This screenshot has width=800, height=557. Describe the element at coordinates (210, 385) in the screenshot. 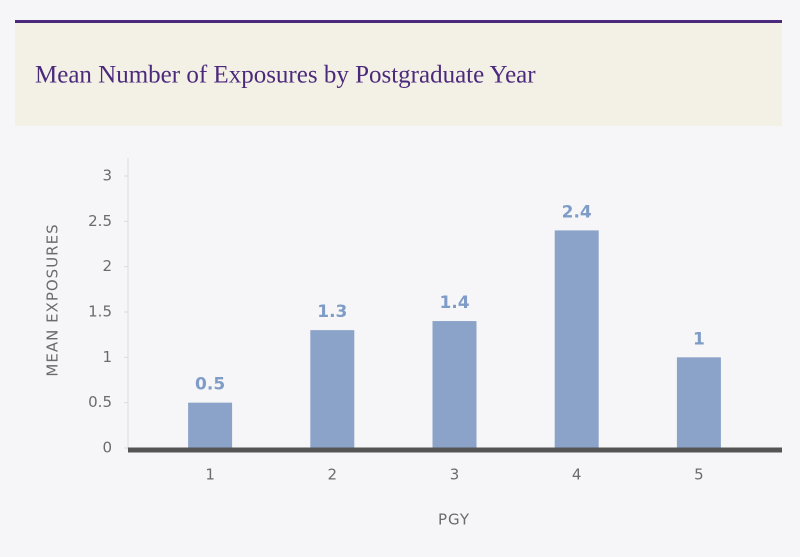

I see `value-label: 0.5` at that location.